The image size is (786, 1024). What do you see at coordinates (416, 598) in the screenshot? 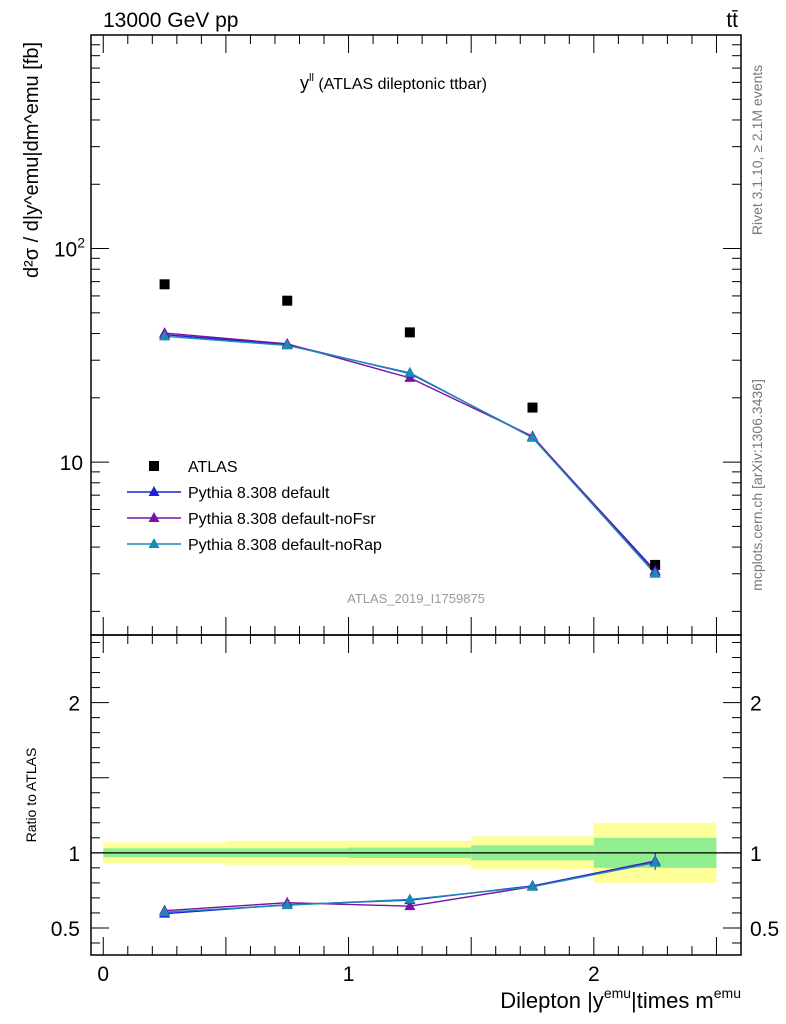
I see `analysis-label: ATLAS_2019_I1759875` at bounding box center [416, 598].